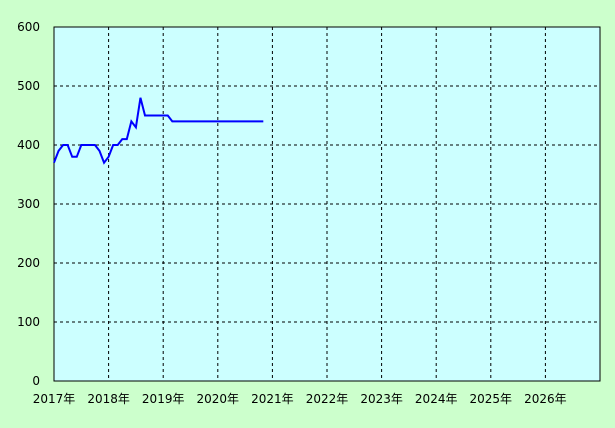 This screenshot has width=615, height=428. What do you see at coordinates (163, 399) in the screenshot?
I see `x-tick-label: 2019年` at bounding box center [163, 399].